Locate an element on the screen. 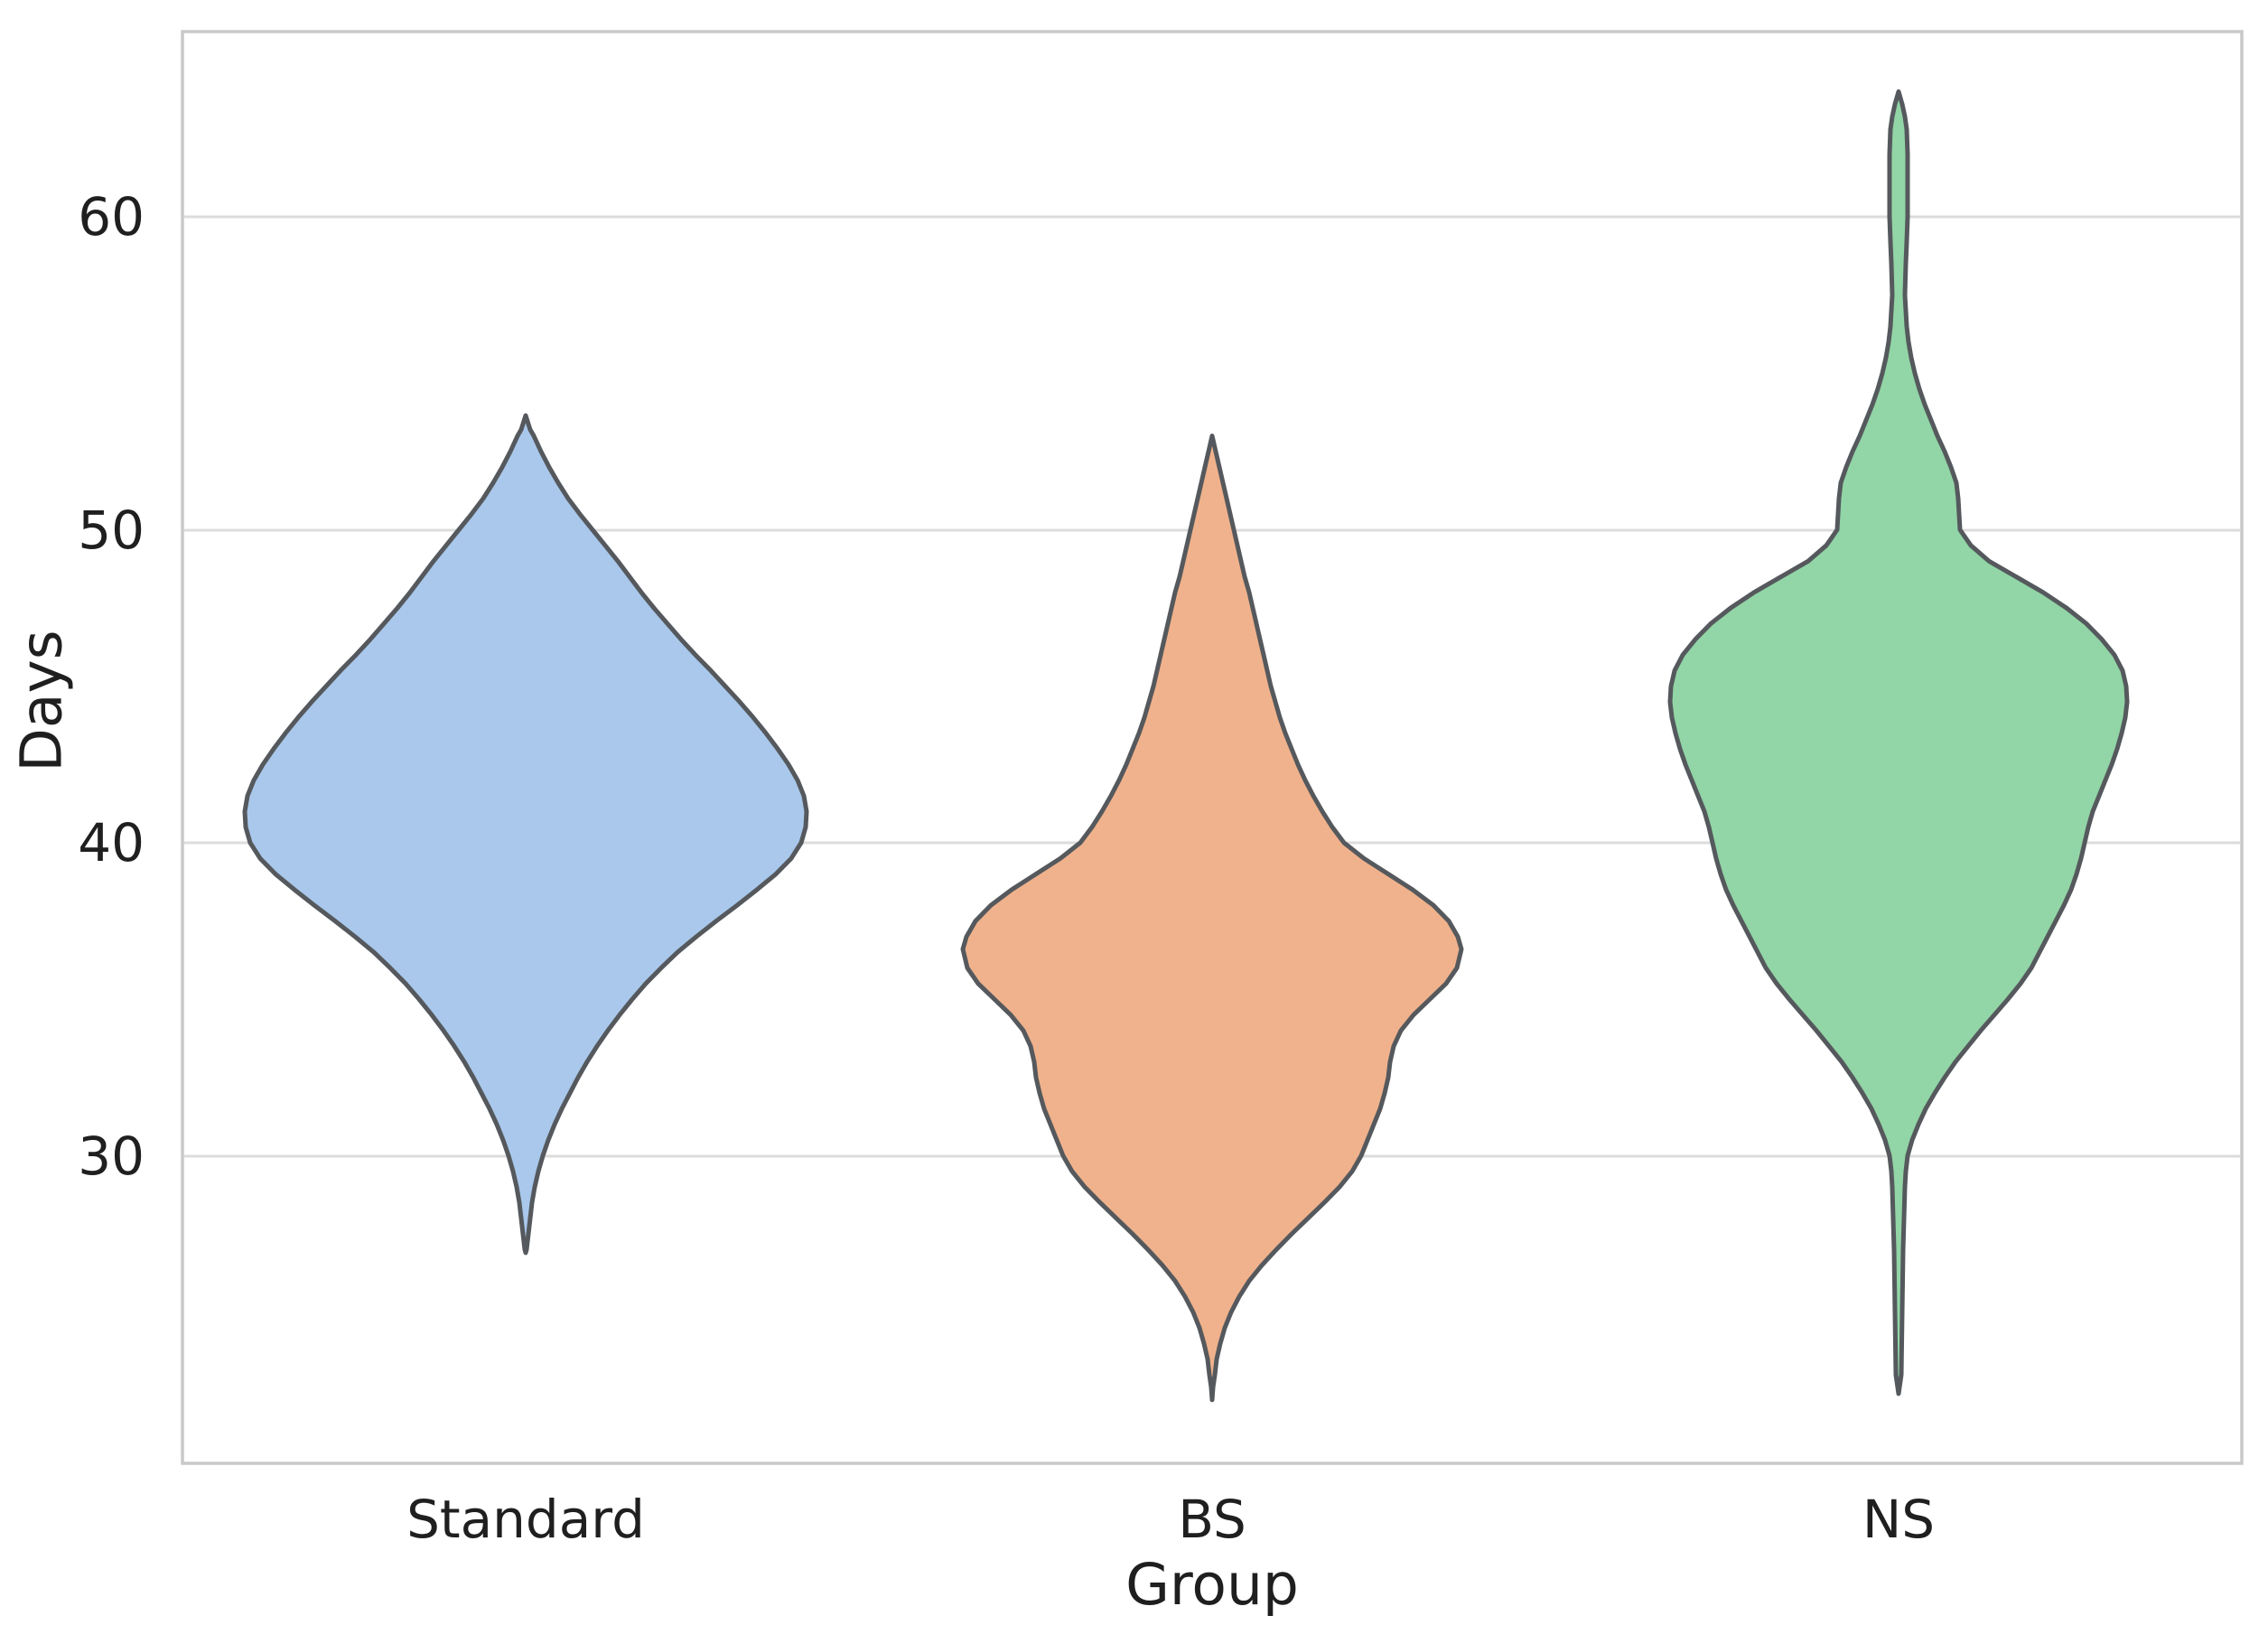 The height and width of the screenshot is (1625, 2268). y-tick-label-50: 50 is located at coordinates (112, 530).